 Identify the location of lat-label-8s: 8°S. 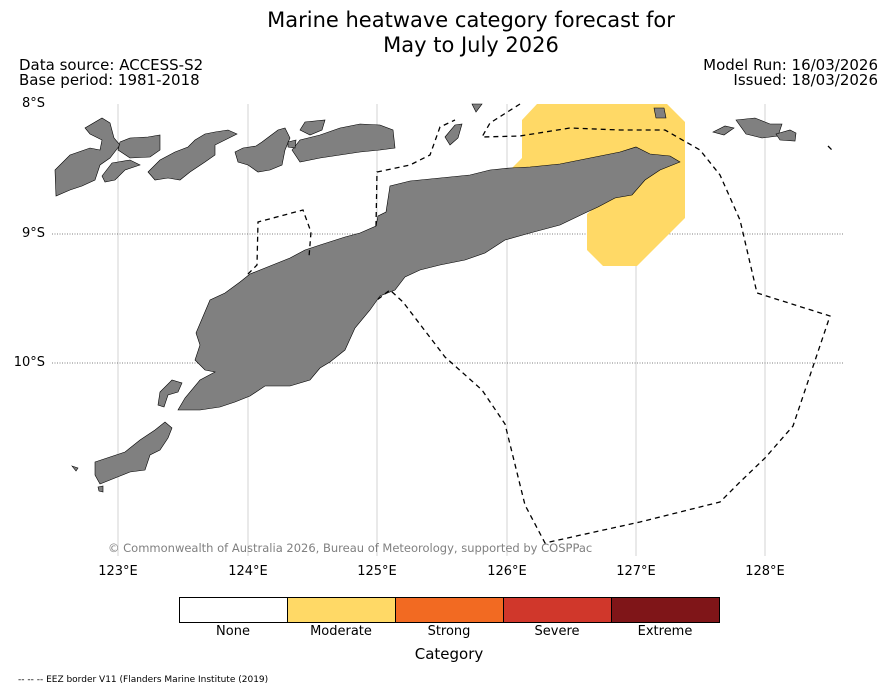
(33, 103).